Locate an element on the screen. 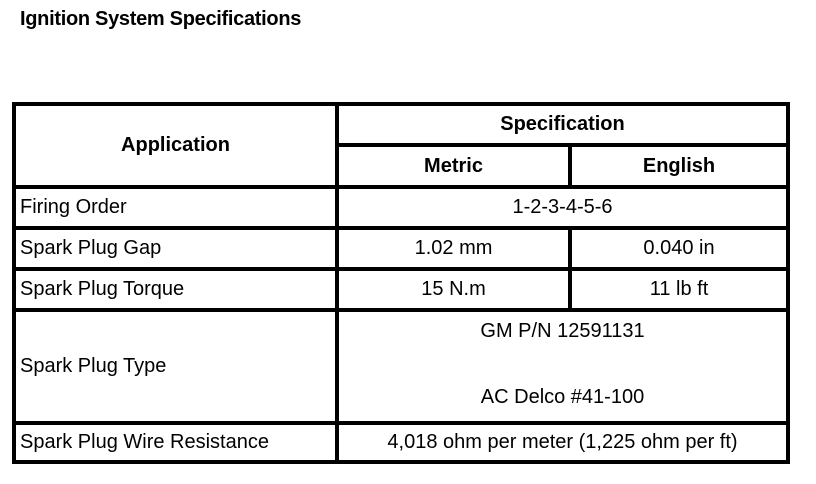 The image size is (816, 484). type-gm-part: GM P/N 12591131 is located at coordinates (562, 331).